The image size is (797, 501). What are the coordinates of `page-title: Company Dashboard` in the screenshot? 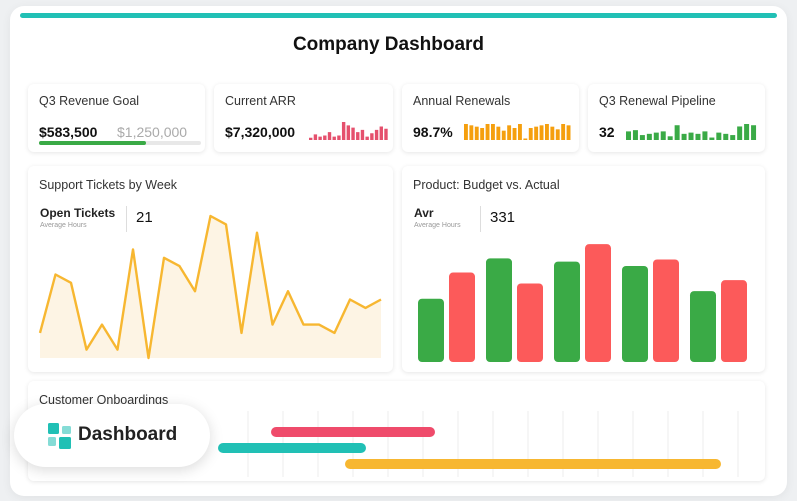 It's located at (388, 44).